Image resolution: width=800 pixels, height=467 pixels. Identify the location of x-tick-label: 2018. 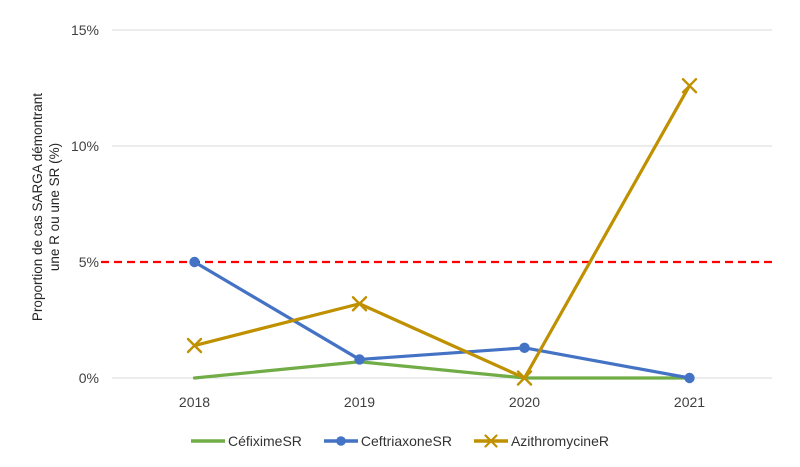
(194, 402).